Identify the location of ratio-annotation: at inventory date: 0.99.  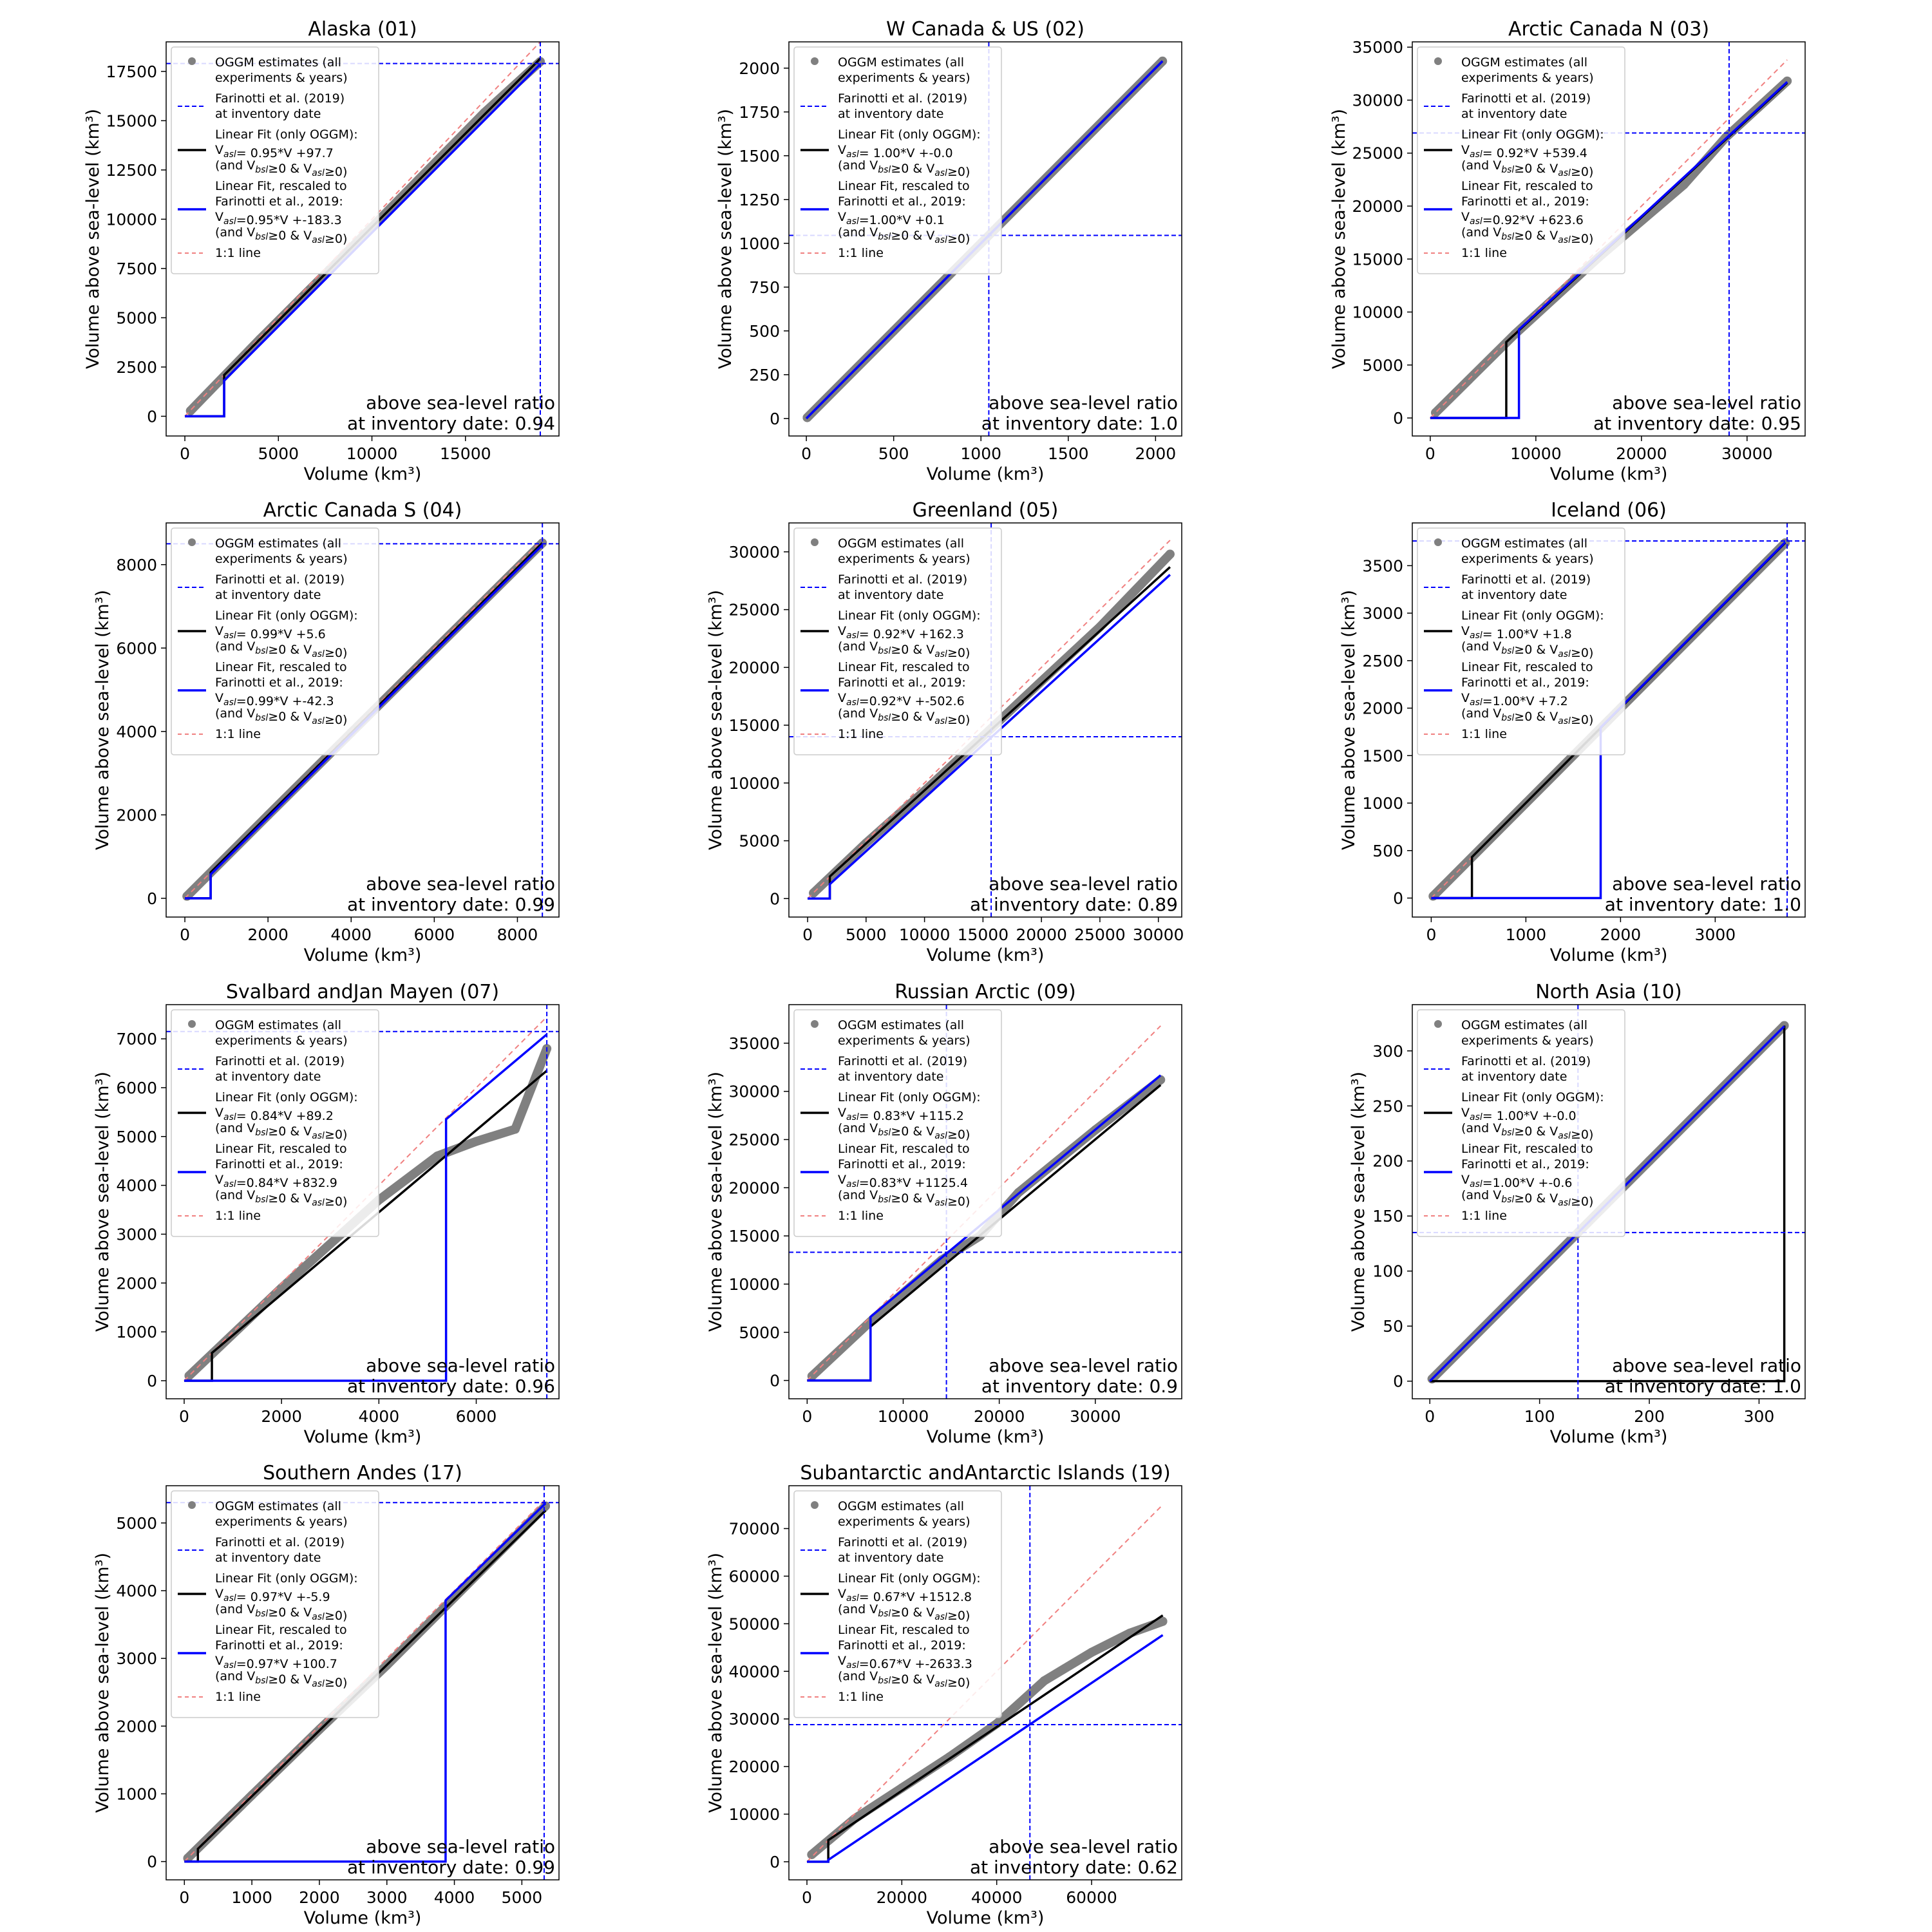
(451, 1867).